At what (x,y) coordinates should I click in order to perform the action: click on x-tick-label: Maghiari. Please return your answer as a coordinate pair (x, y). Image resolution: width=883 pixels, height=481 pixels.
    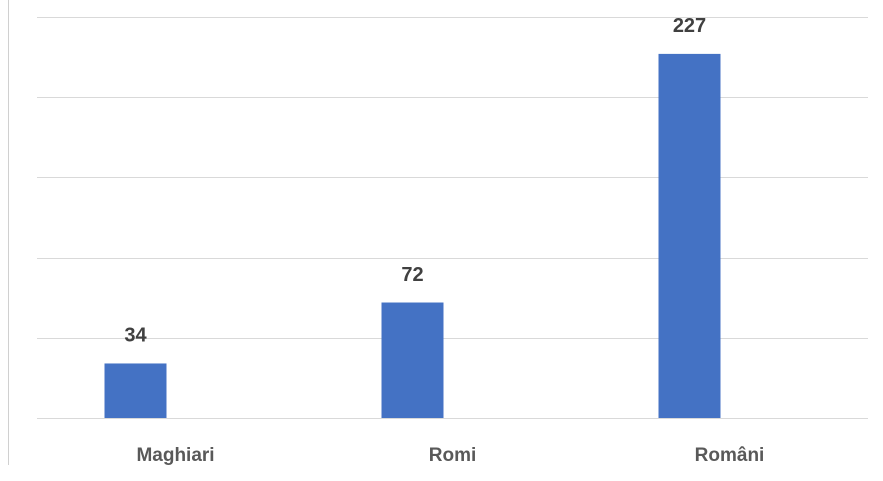
    Looking at the image, I should click on (175, 455).